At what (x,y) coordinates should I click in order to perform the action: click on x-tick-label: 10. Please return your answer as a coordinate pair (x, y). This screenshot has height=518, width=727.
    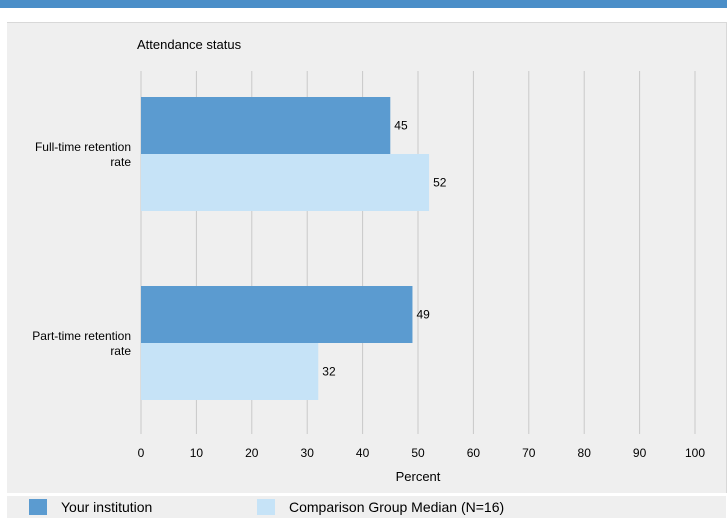
    Looking at the image, I should click on (197, 453).